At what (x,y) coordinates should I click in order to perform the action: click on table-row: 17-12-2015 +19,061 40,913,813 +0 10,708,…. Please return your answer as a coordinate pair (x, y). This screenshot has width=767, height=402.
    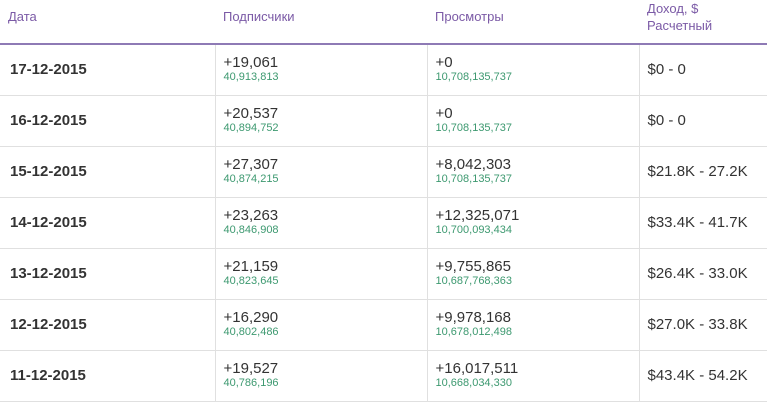
    Looking at the image, I should click on (383, 70).